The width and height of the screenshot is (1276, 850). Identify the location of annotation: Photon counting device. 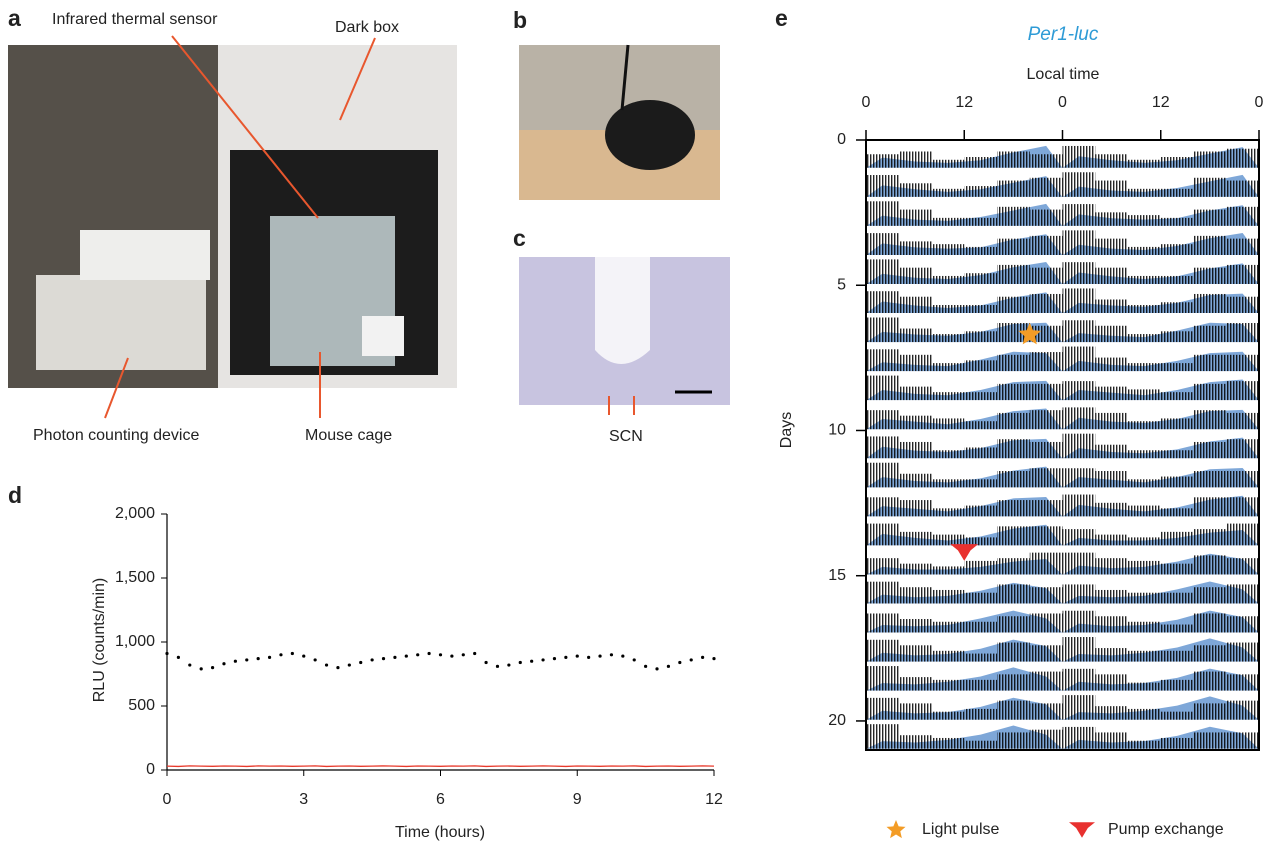
(116, 435).